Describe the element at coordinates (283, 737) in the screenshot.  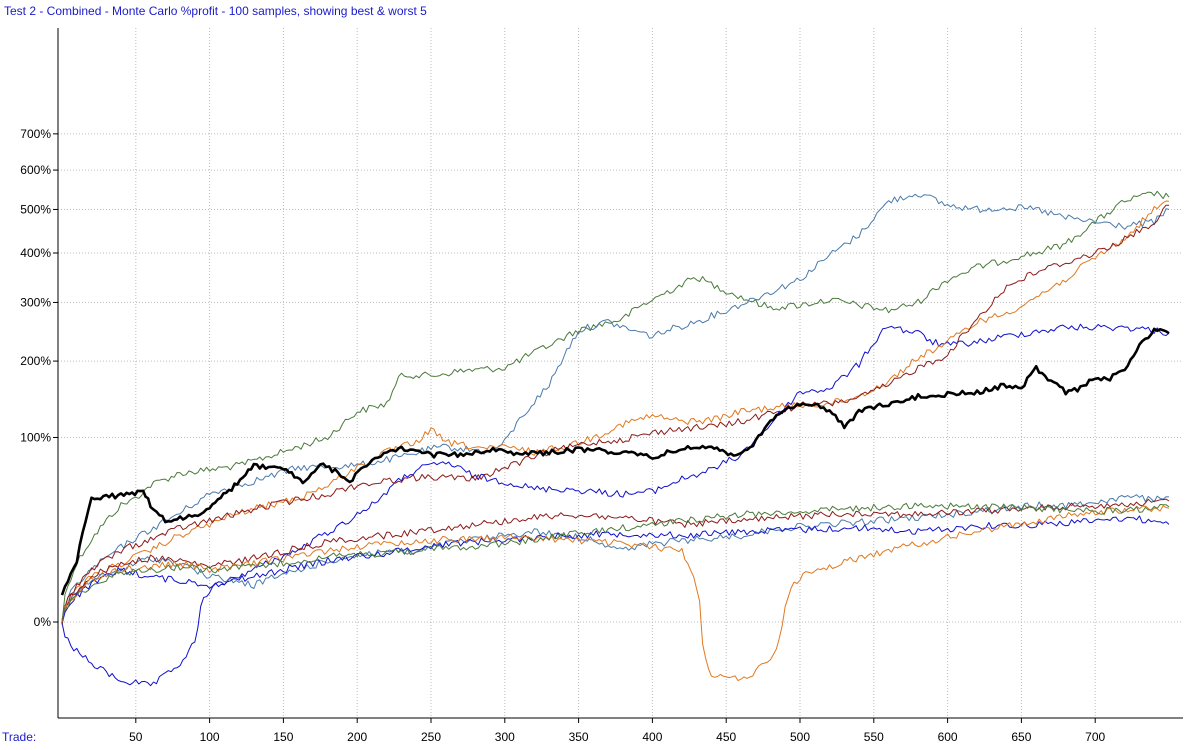
I see `x-tick-label: 150` at that location.